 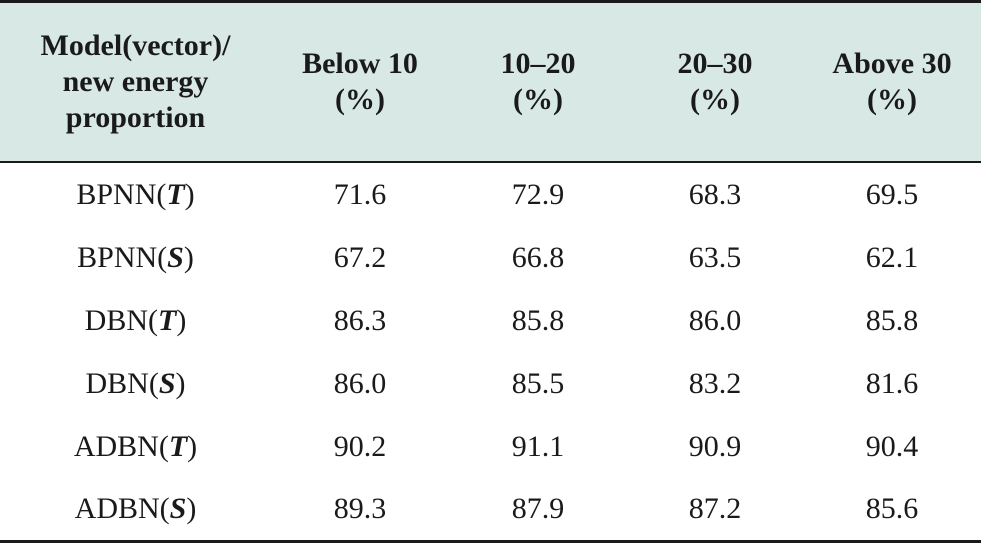 I want to click on table-row: ADBN(S) 89.3 87.9 87.2 85.6, so click(x=490, y=510).